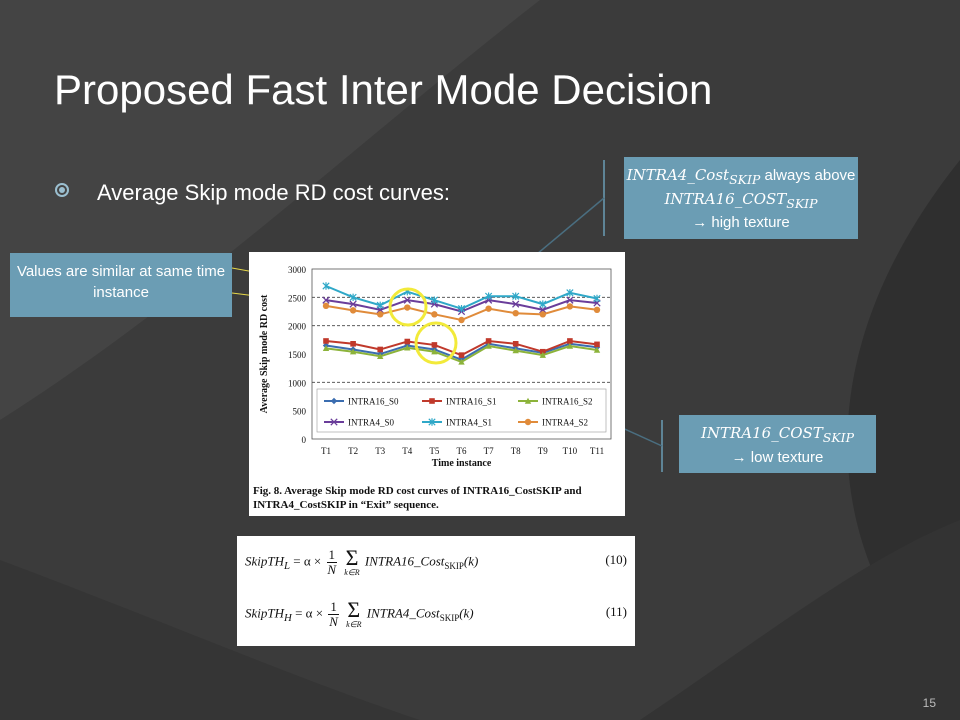 This screenshot has height=720, width=960. What do you see at coordinates (616, 559) in the screenshot?
I see `equation-number: (10)` at bounding box center [616, 559].